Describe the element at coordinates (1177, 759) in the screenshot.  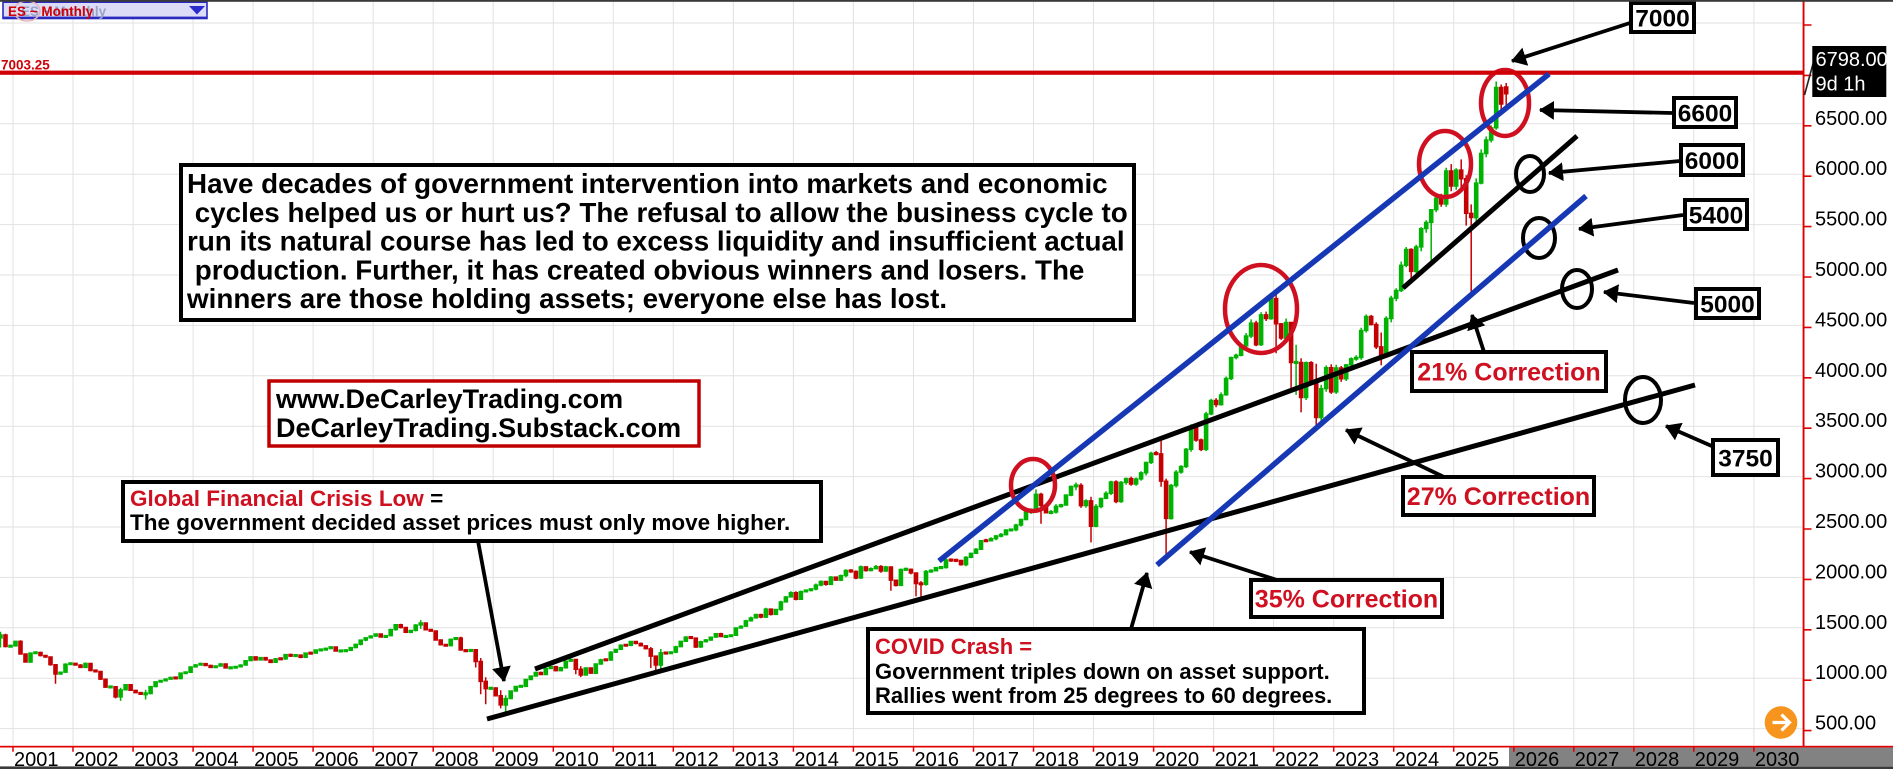
I see `svg-text: 2020` at that location.